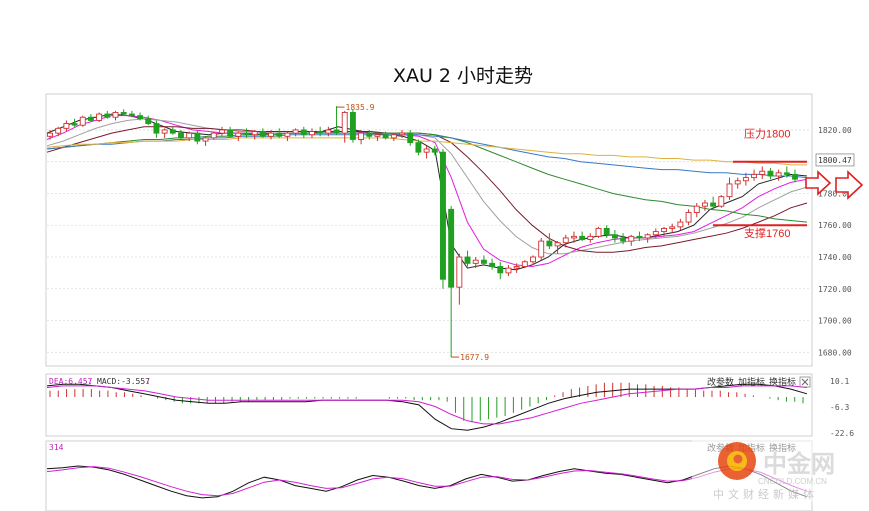 This screenshot has height=511, width=869. I want to click on chart-title: XAU 2 小时走势, so click(463, 76).